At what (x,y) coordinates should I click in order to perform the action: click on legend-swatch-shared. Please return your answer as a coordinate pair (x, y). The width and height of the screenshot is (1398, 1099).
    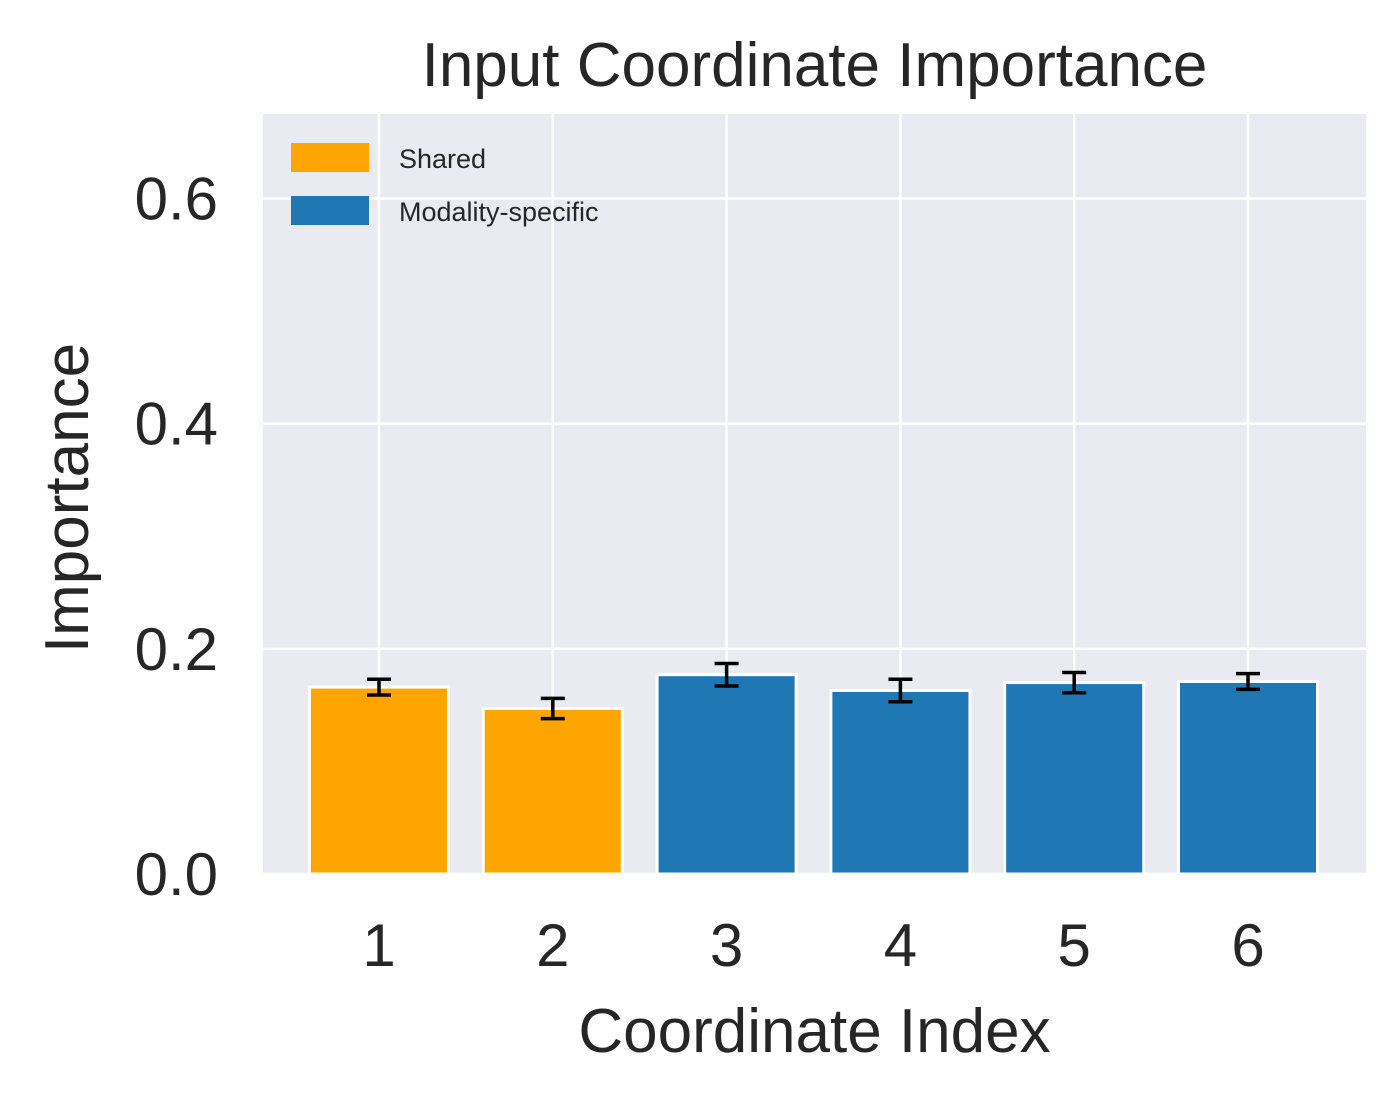
    Looking at the image, I should click on (330, 157).